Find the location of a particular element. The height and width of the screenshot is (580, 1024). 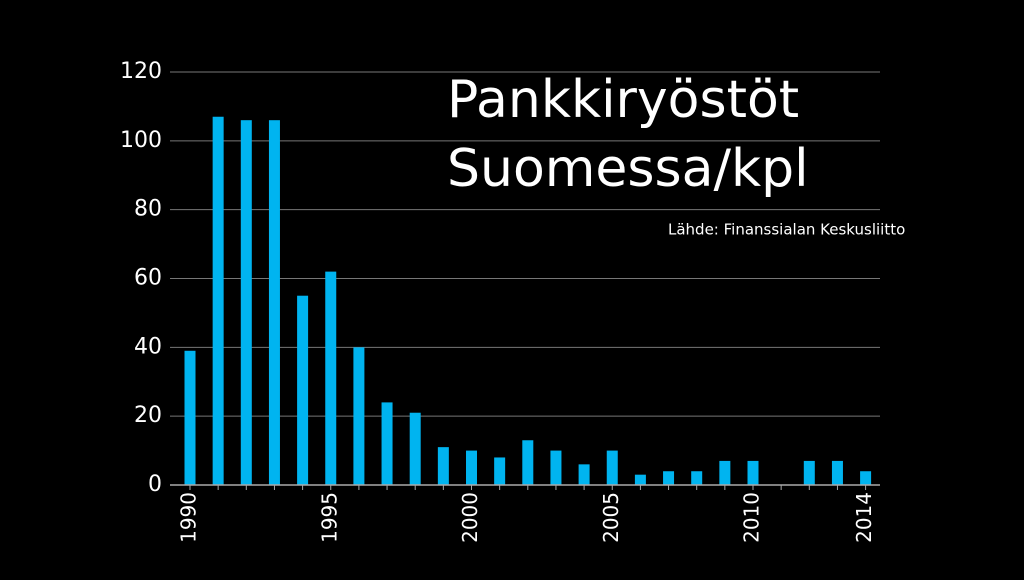

y-tick-label: 60 is located at coordinates (148, 278).